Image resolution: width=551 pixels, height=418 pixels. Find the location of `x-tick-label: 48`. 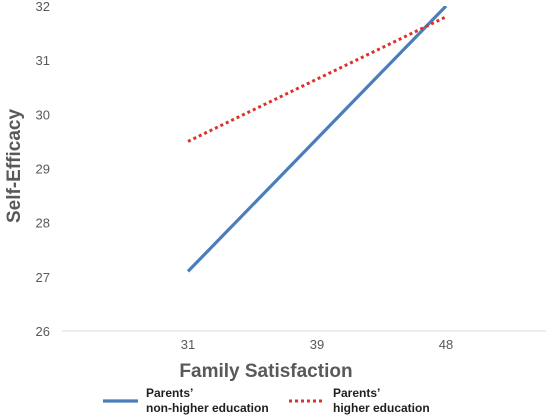

x-tick-label: 48 is located at coordinates (446, 344).